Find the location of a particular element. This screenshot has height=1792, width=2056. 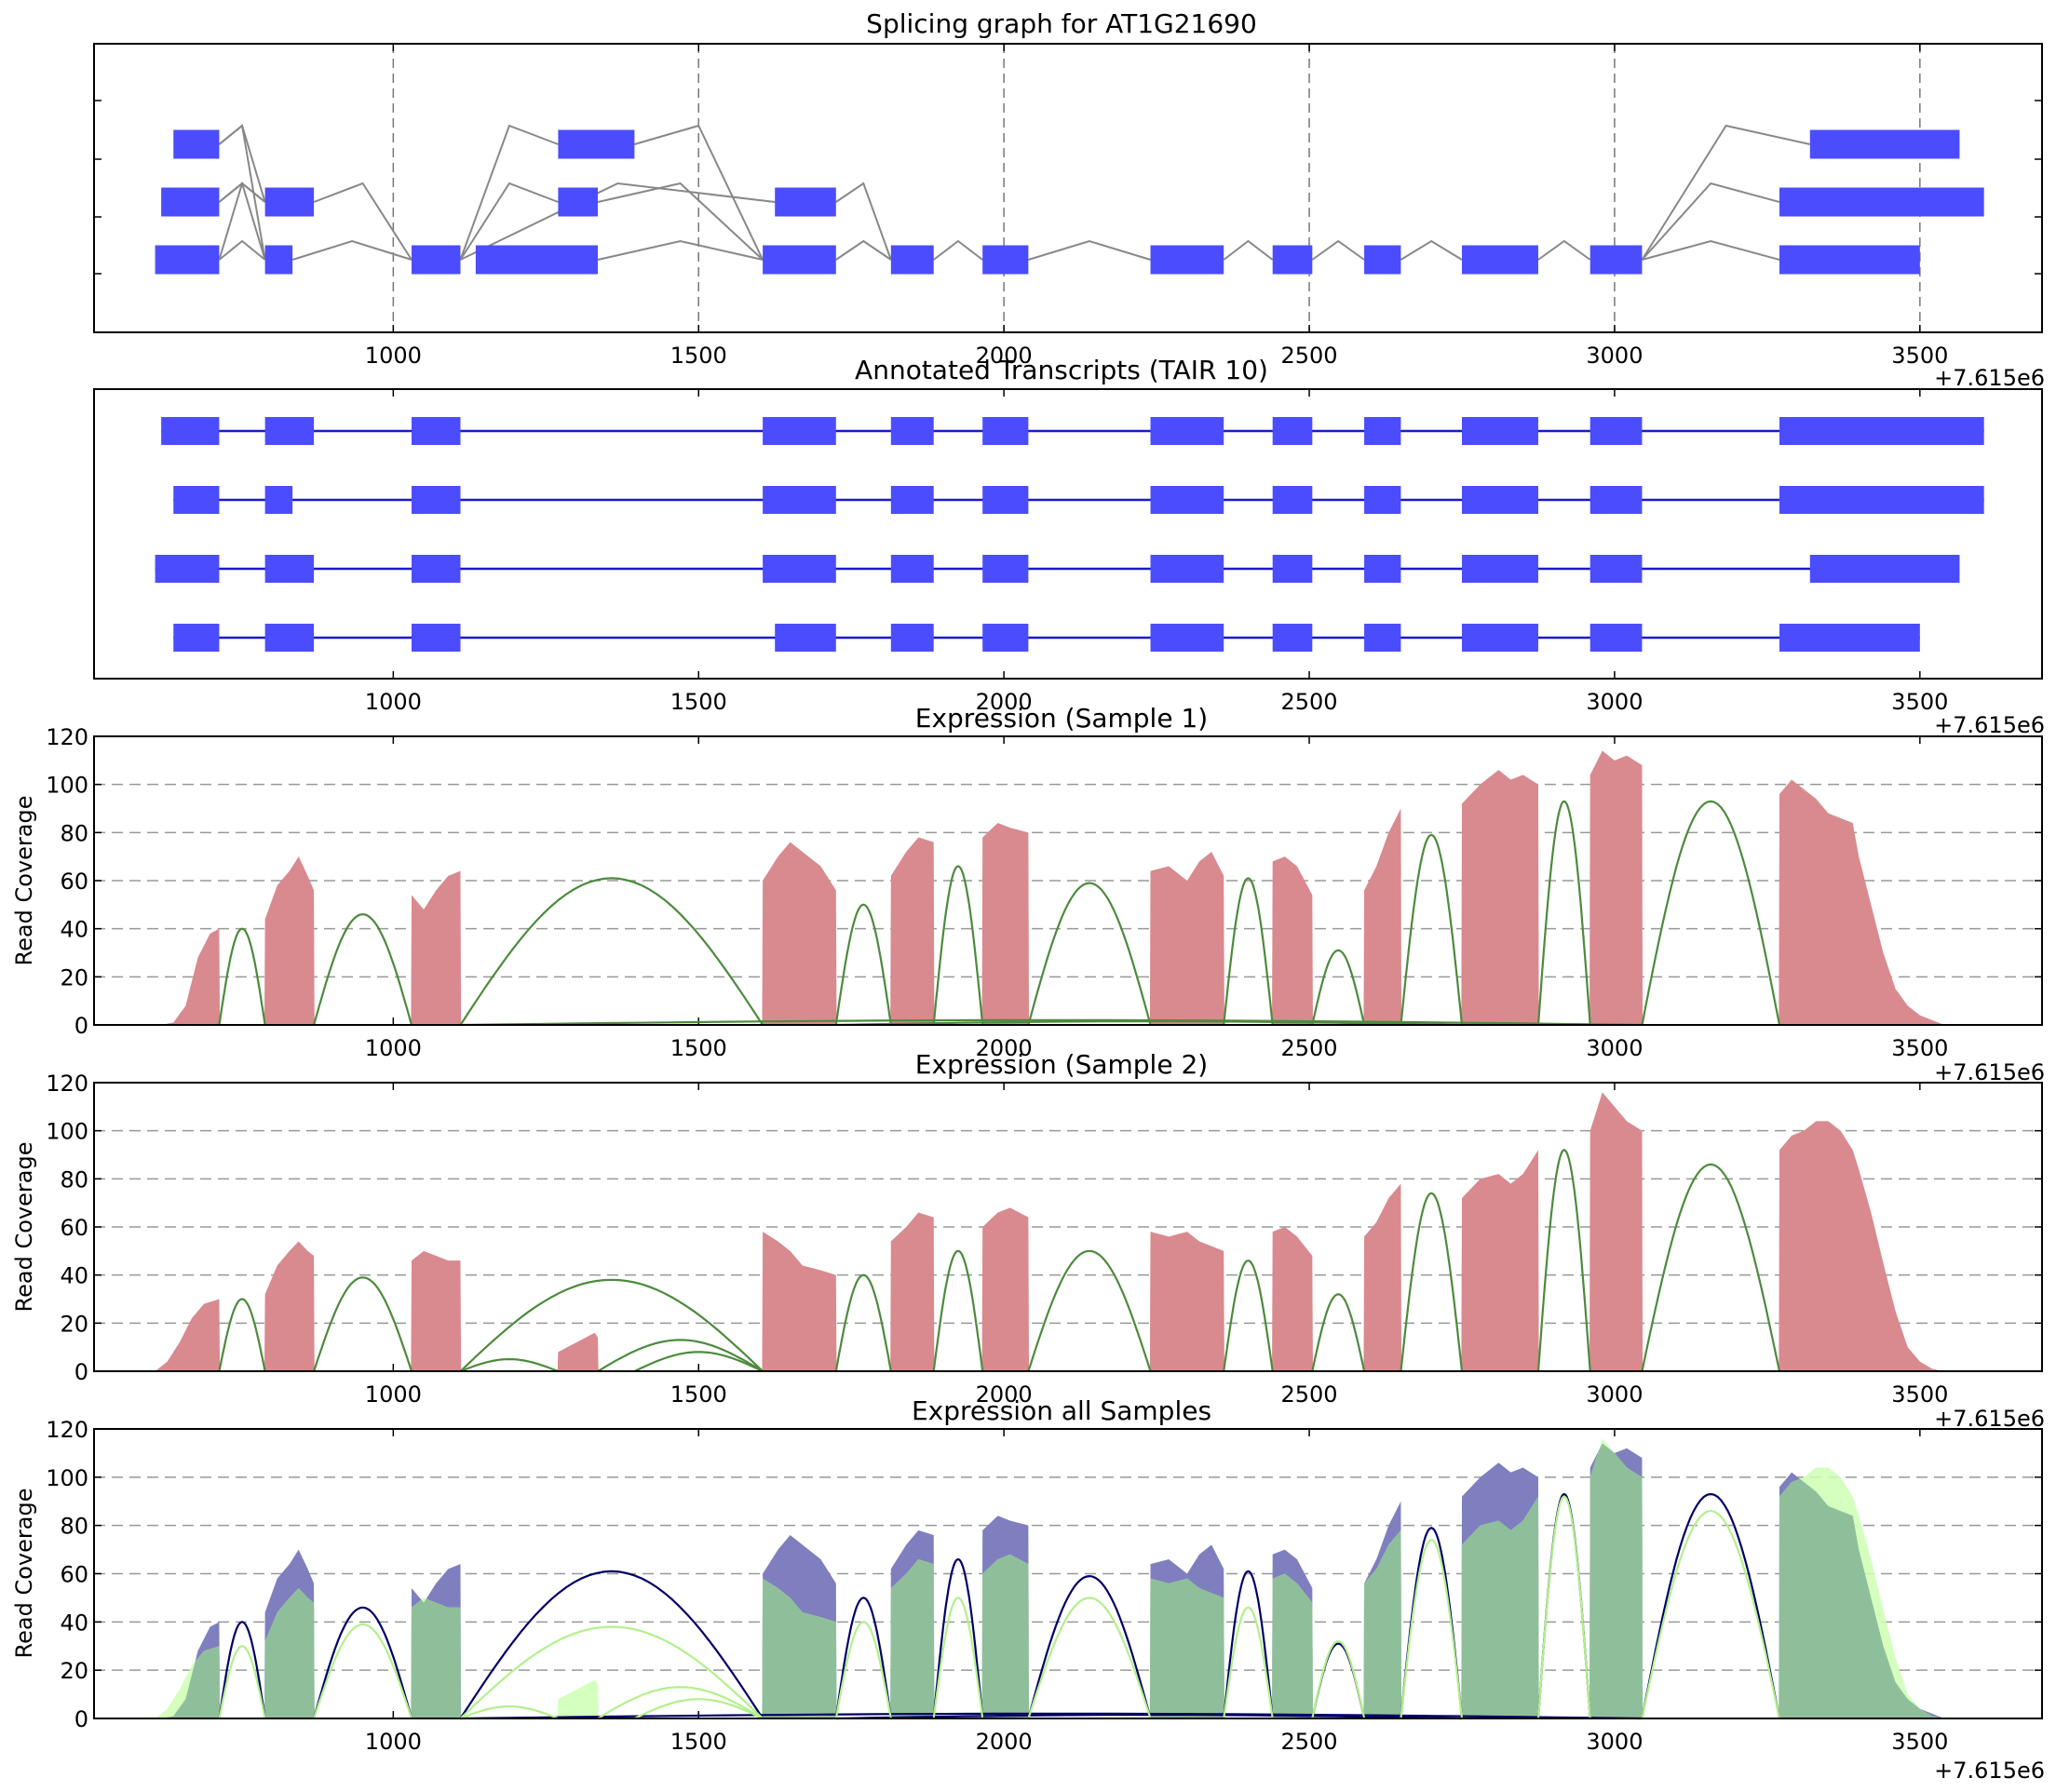

sample1-offset-label: +7.615e6 is located at coordinates (1990, 1072).